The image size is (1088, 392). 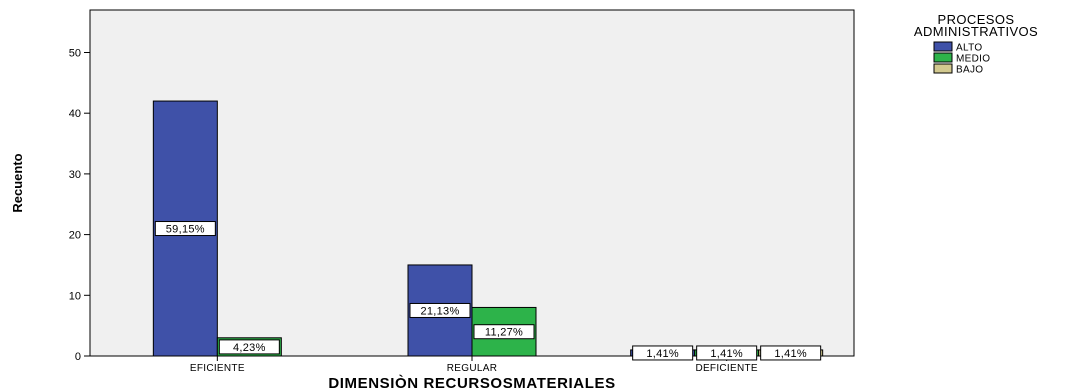 I want to click on data-label-text: 59,15%, so click(x=185, y=230).